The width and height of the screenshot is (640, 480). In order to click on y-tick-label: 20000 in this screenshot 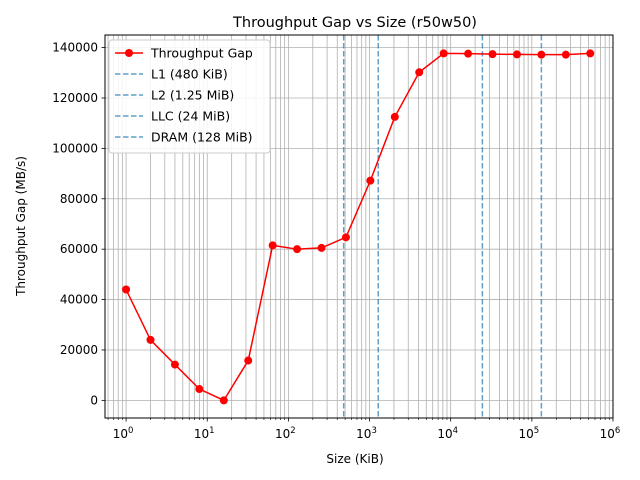, I will do `click(79, 350)`.